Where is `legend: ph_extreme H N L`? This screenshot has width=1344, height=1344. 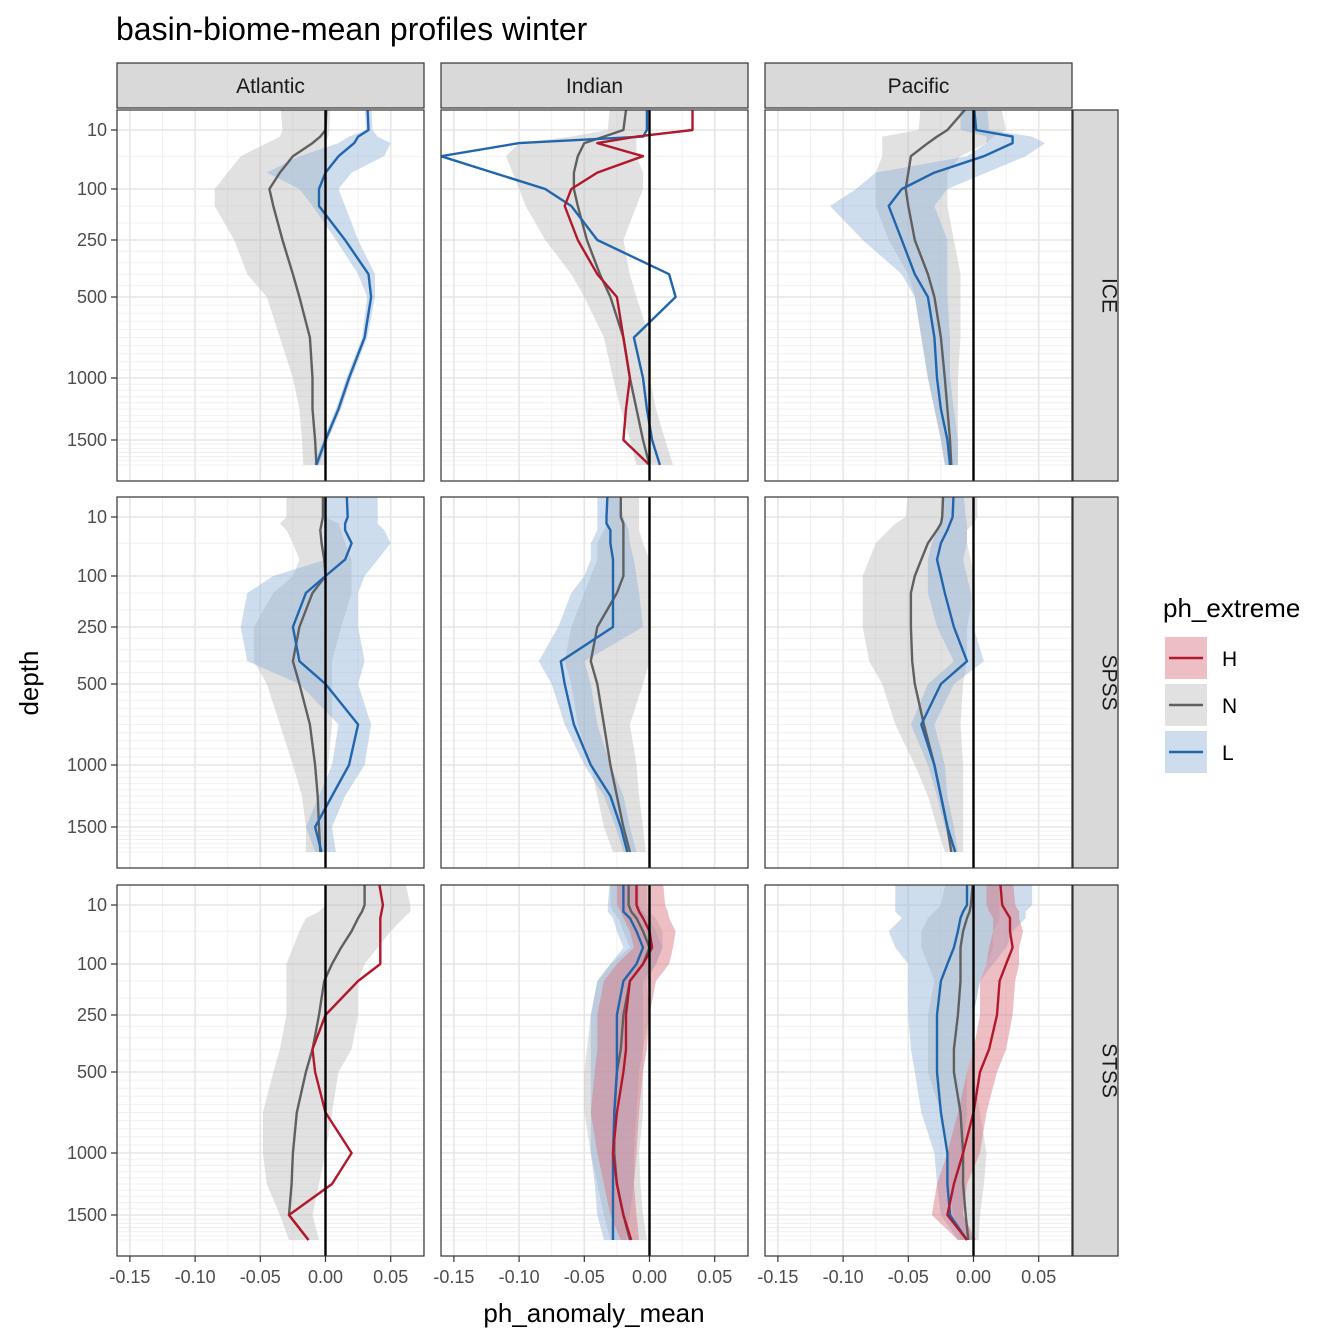 legend: ph_extreme H N L is located at coordinates (1231, 683).